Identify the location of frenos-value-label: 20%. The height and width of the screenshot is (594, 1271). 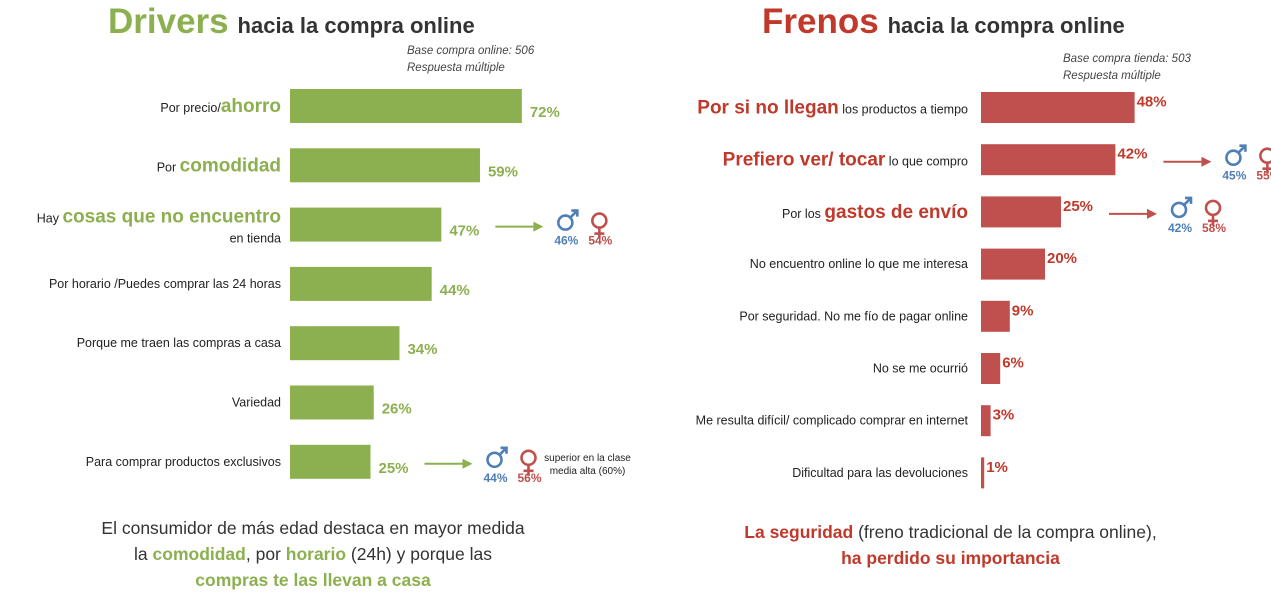
(1062, 258).